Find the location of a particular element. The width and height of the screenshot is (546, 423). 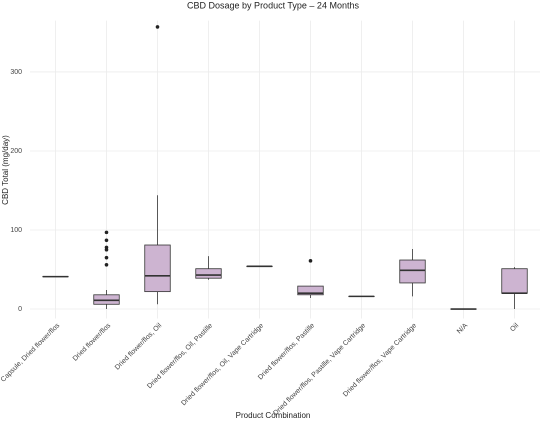

x-tick-label: Oil is located at coordinates (514, 327).